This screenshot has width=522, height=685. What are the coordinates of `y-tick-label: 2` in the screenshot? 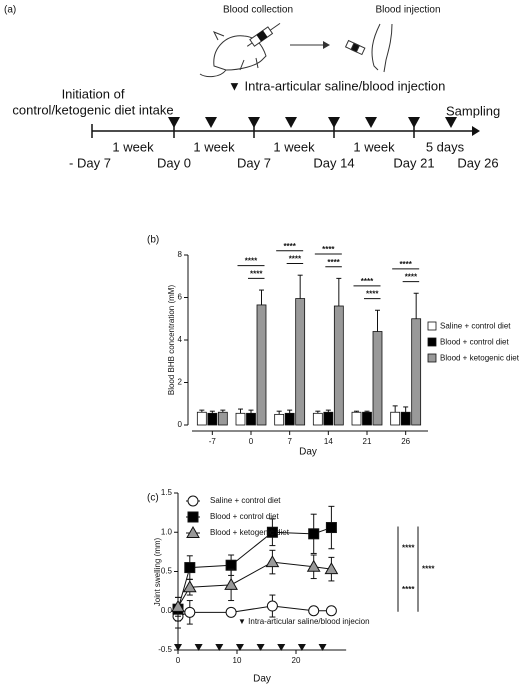 It's located at (180, 382).